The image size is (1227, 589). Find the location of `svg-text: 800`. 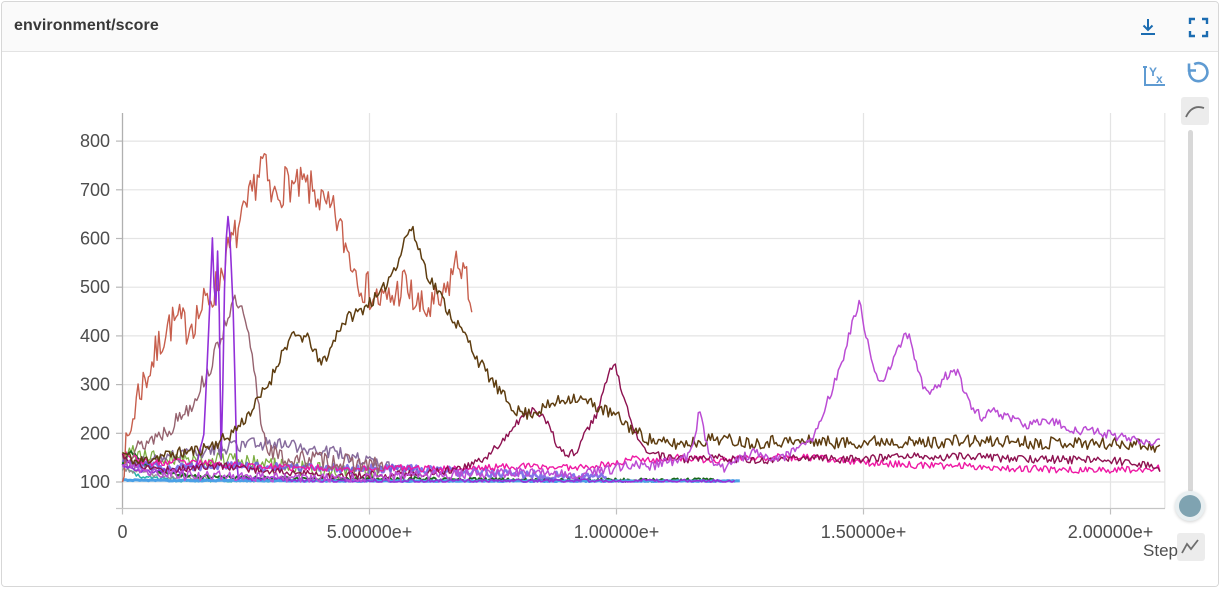

svg-text: 800 is located at coordinates (95, 141).